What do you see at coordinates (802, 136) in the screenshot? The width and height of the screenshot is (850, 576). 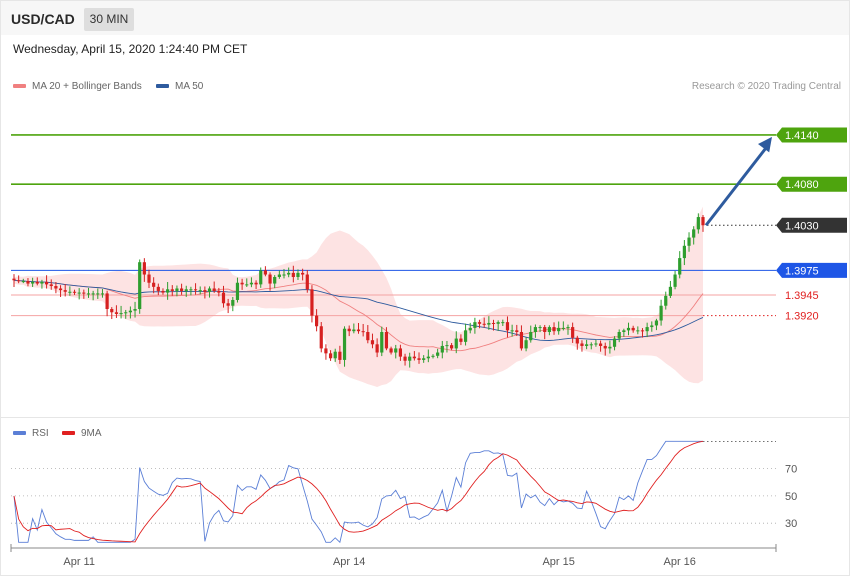 I see `price-label-0: 1.4140` at bounding box center [802, 136].